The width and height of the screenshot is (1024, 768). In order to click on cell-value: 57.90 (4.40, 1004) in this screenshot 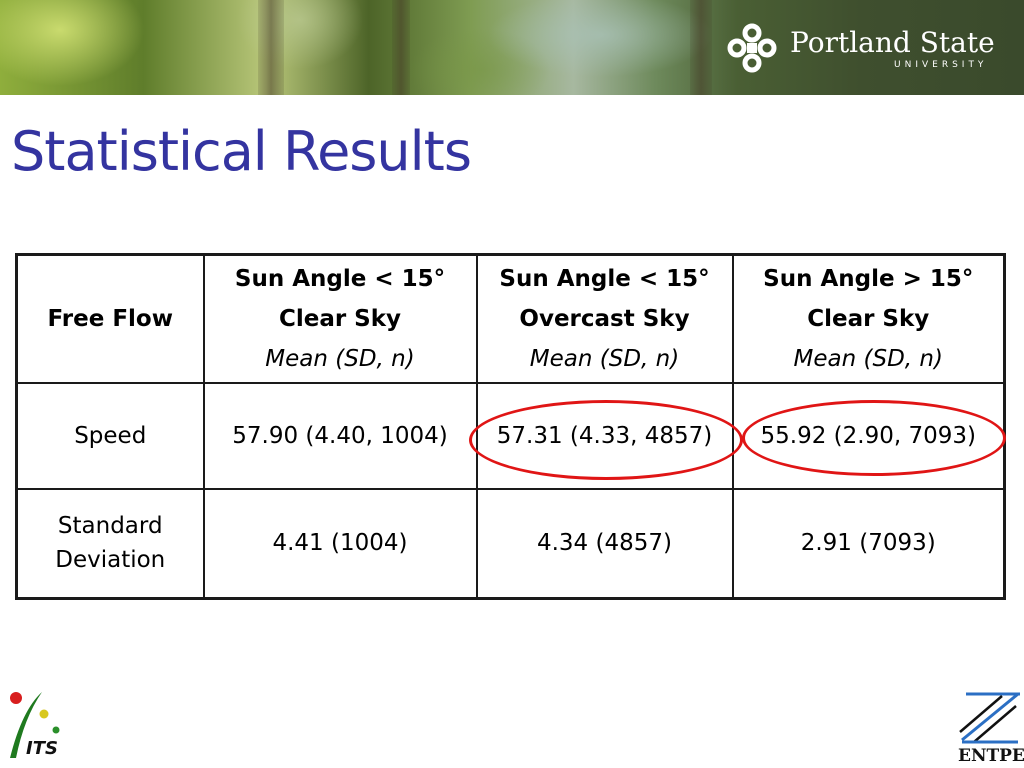, I will do `click(340, 435)`.